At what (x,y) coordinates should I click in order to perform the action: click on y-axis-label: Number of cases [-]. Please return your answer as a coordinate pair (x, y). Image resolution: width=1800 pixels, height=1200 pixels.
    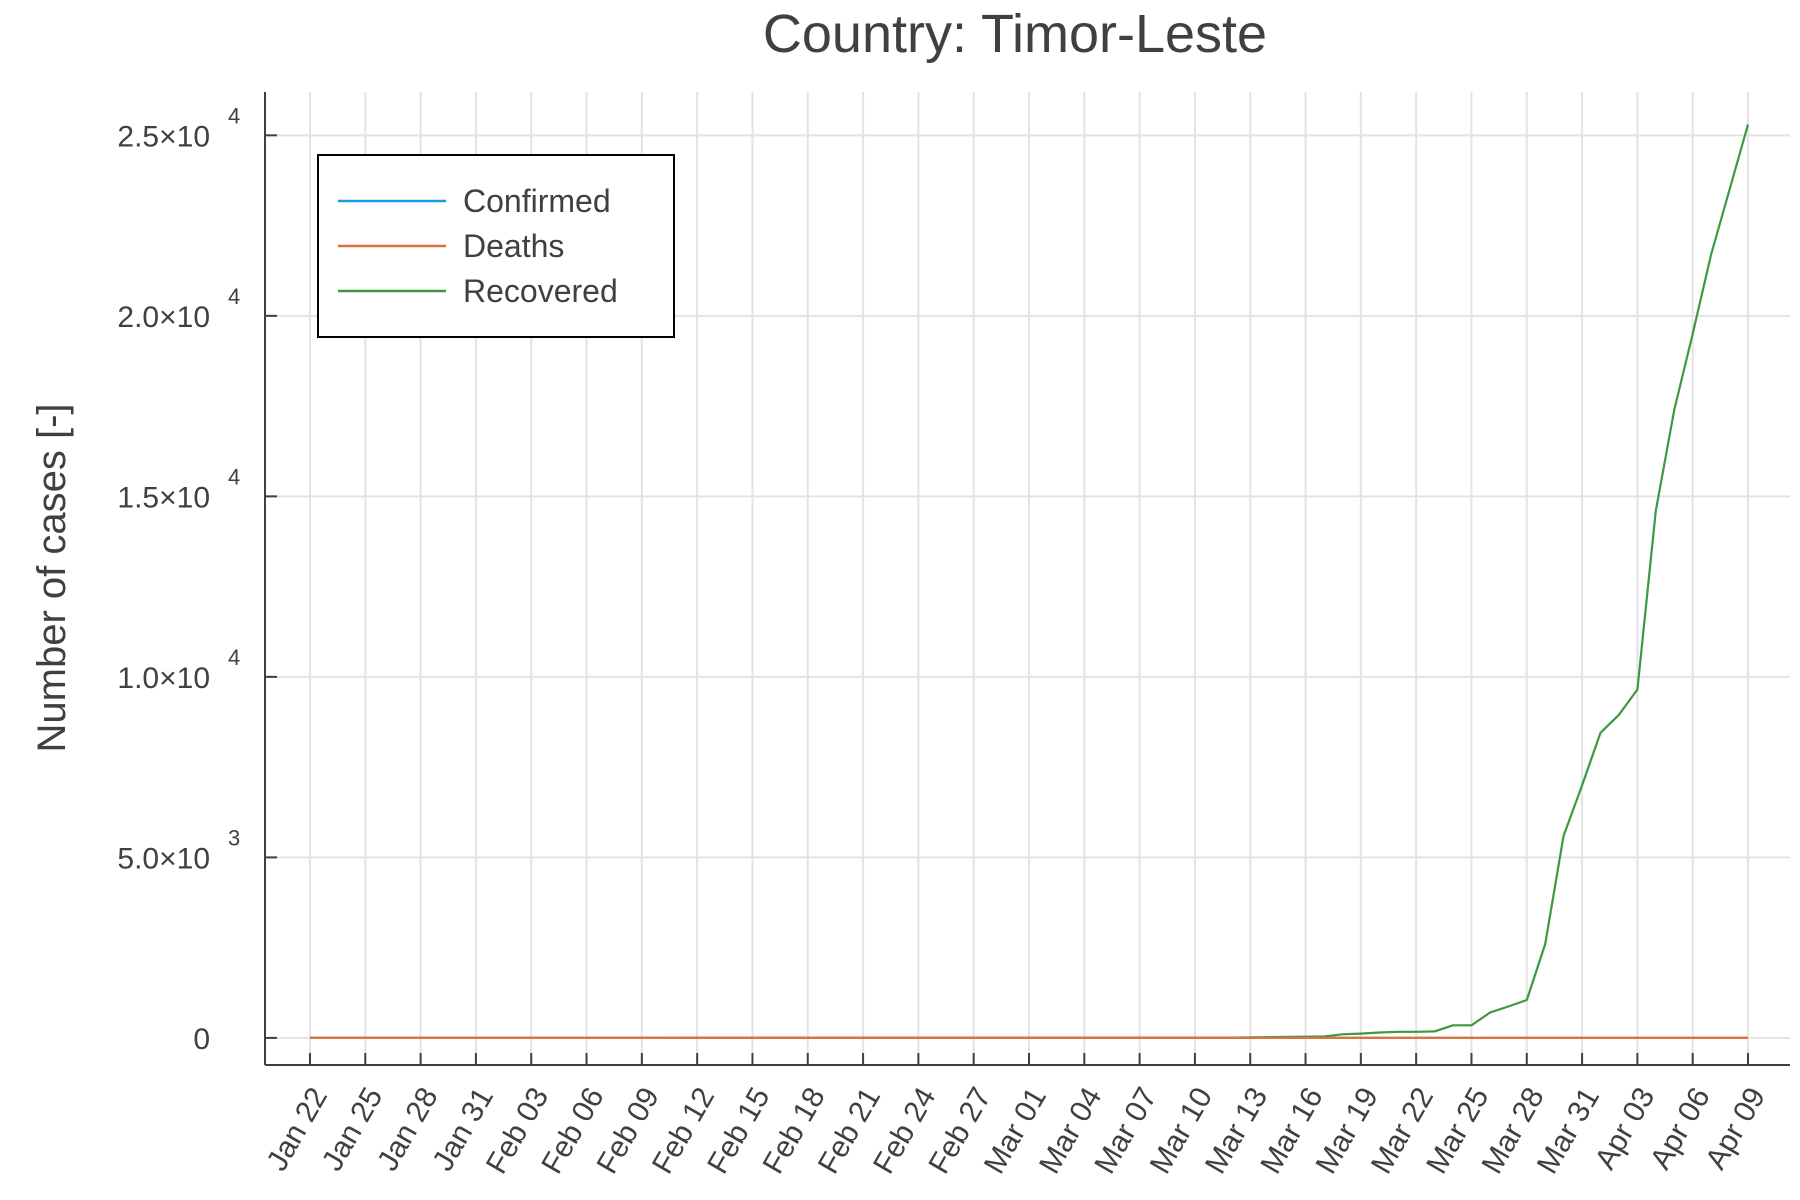
    Looking at the image, I should click on (52, 577).